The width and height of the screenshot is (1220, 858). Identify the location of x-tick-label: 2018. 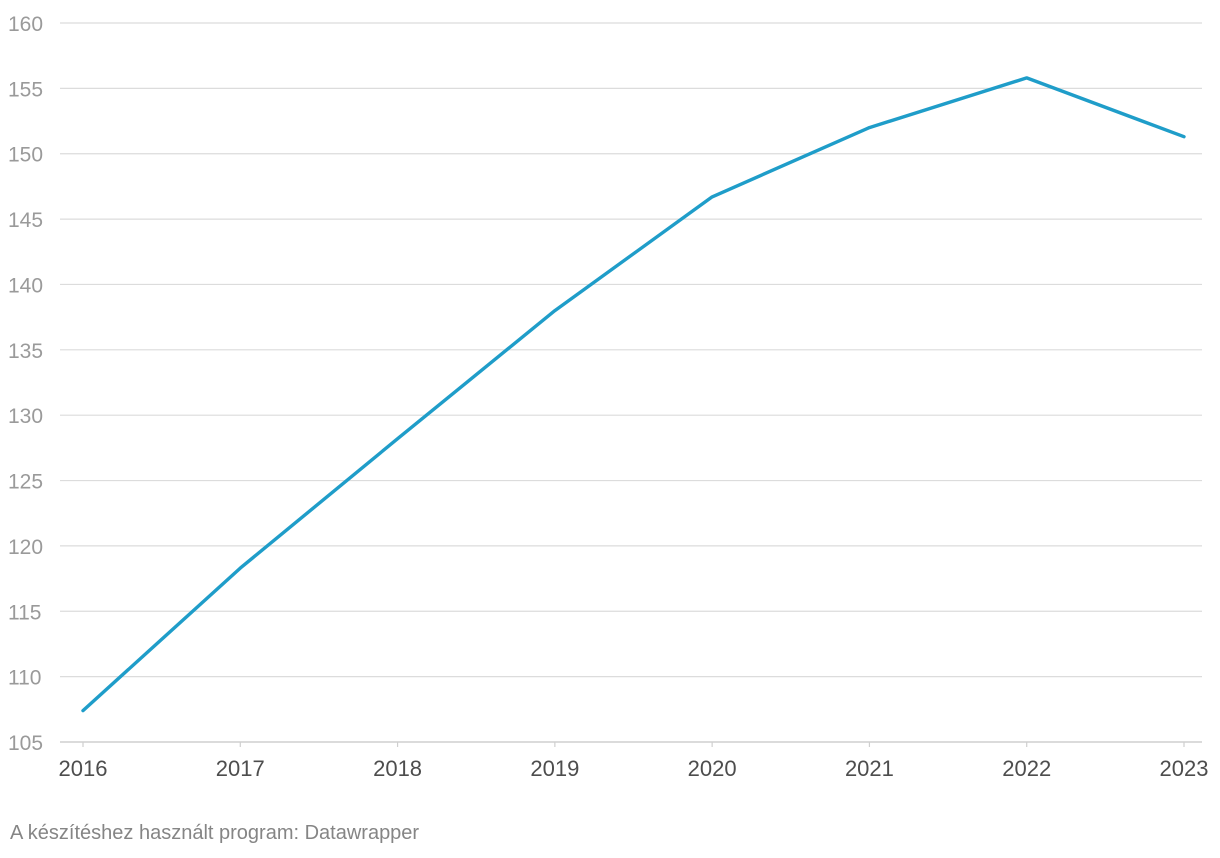
(397, 768).